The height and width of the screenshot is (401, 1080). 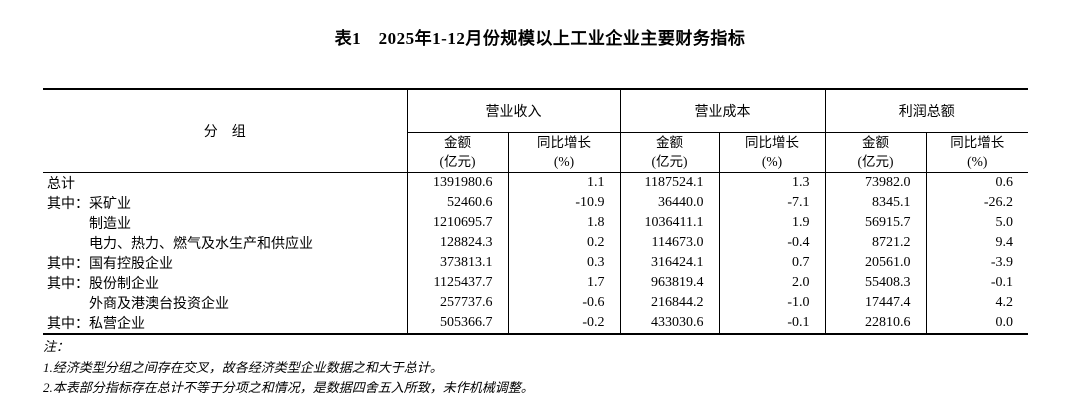 What do you see at coordinates (288, 387) in the screenshot?
I see `footnote-line: 2.本表部分指标存在总计不等于分项之和情况，是数据四舍五入所致，未作机械调整。` at bounding box center [288, 387].